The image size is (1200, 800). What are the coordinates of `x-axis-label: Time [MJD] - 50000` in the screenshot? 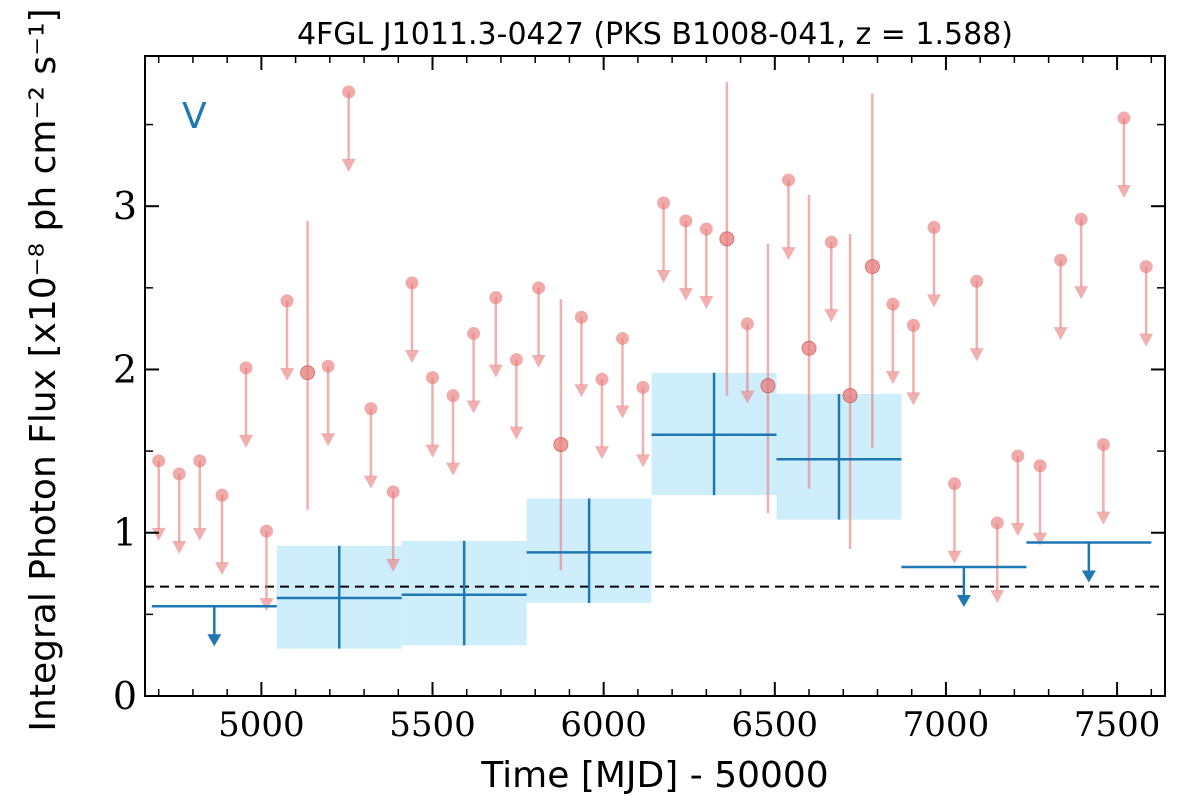 It's located at (654, 775).